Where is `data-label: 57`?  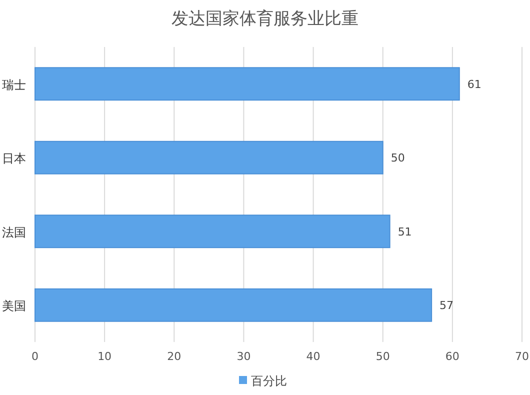
data-label: 57 is located at coordinates (447, 305).